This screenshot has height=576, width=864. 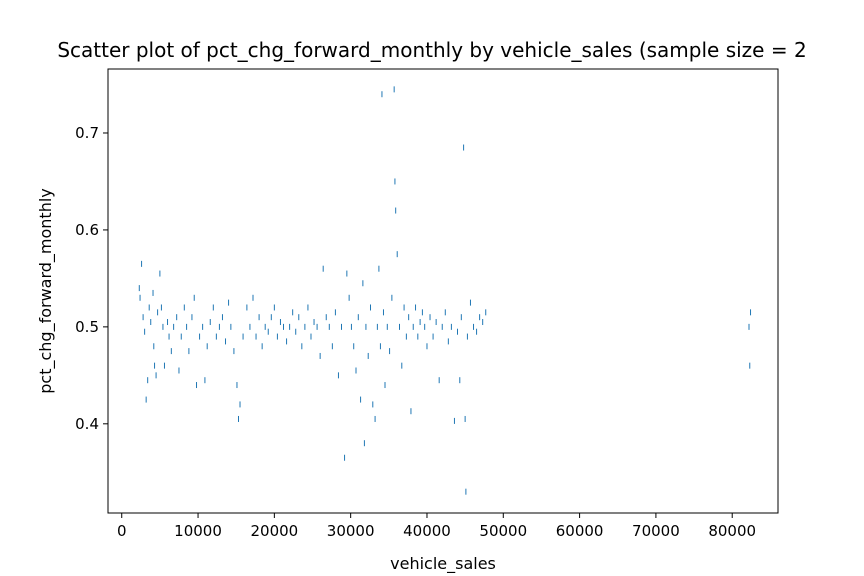 What do you see at coordinates (443, 564) in the screenshot?
I see `x-axis-label: vehicle_sales` at bounding box center [443, 564].